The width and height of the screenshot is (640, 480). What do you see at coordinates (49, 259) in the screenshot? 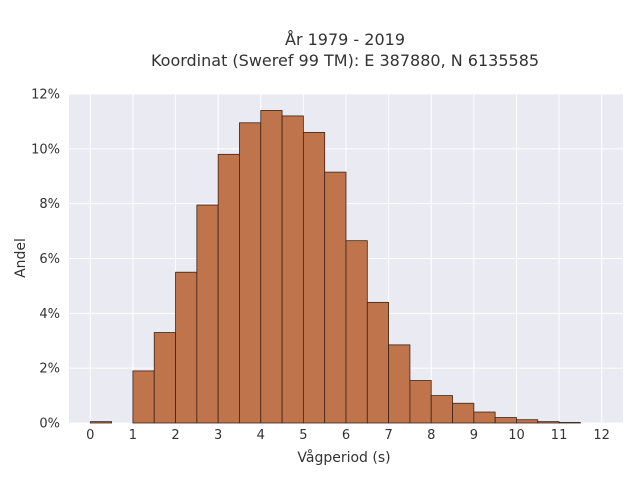
I see `y-tick-label: 6%` at bounding box center [49, 259].